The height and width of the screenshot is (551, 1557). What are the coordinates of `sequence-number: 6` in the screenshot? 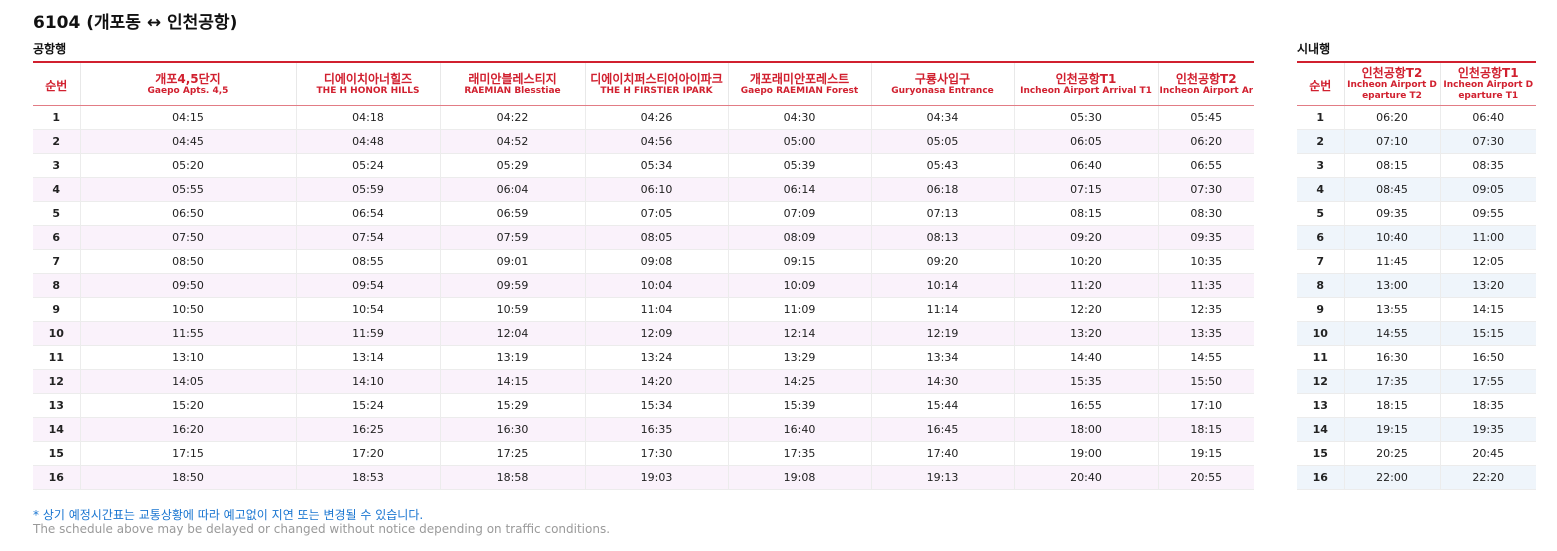 It's located at (1320, 237).